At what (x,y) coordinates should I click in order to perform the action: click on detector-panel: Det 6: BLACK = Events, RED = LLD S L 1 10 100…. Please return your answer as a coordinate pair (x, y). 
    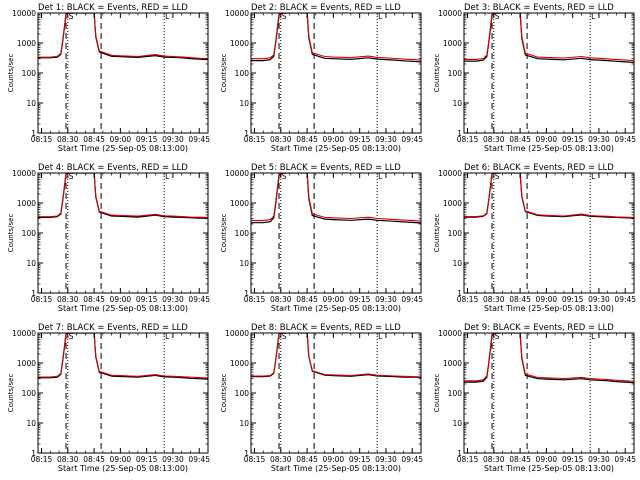
    Looking at the image, I should click on (532, 240).